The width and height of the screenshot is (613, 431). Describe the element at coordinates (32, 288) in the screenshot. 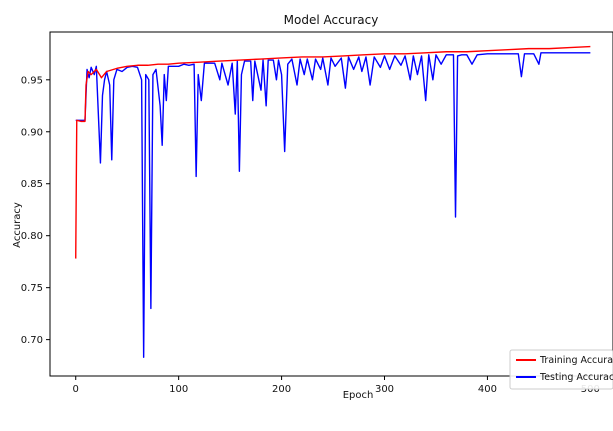

I see `y-tick-label: 0.75` at that location.